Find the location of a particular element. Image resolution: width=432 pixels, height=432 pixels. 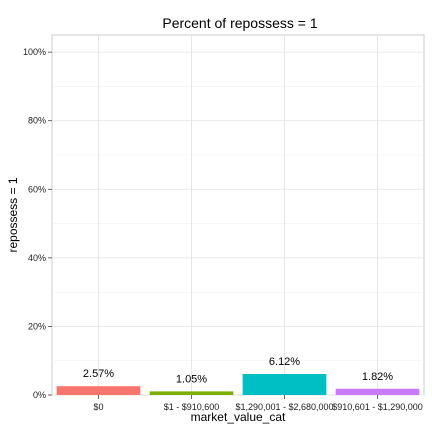

y-tick-label: 20% is located at coordinates (37, 326).